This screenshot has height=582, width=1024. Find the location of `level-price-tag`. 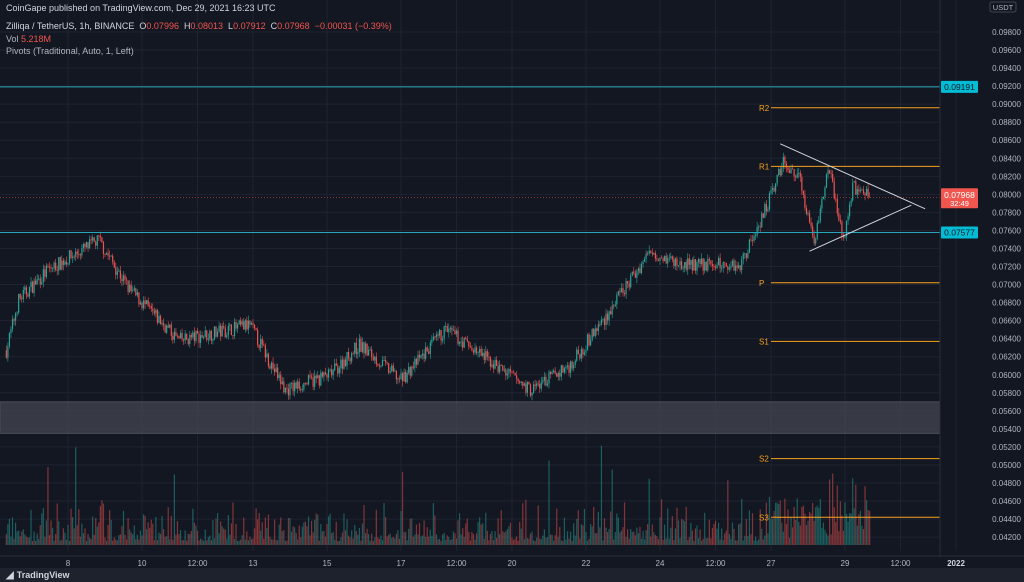

level-price-tag is located at coordinates (959, 232).